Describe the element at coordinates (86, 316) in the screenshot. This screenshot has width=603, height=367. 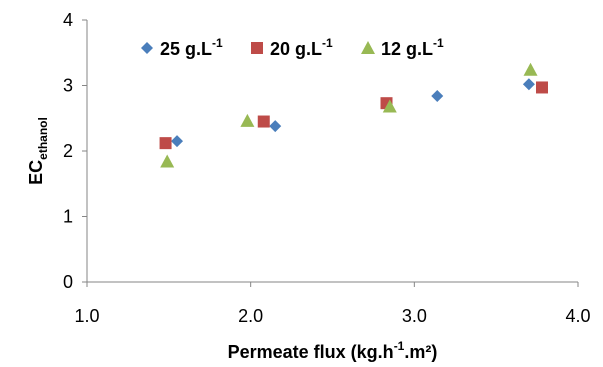
I see `x-tick-label: 1.0` at that location.